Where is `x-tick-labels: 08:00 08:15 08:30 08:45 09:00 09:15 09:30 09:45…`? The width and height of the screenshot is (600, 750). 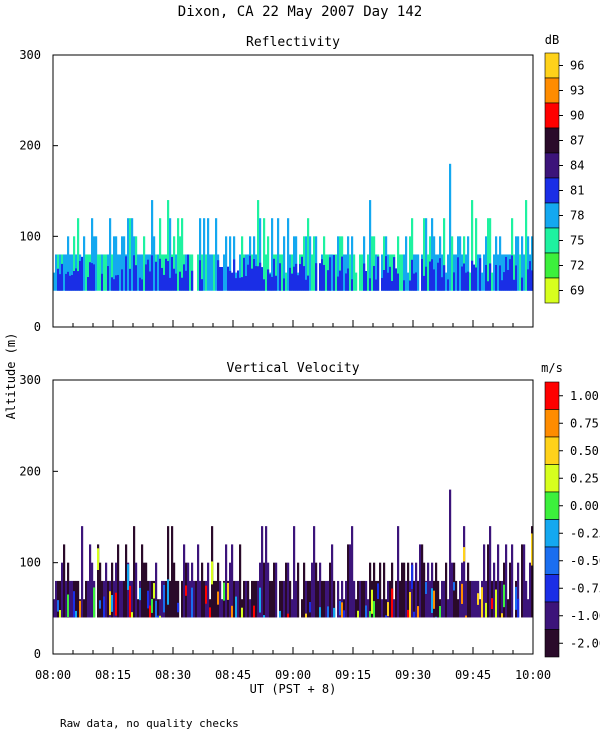 x-tick-labels: 08:00 08:15 08:30 08:45 09:00 09:15 09:30 09:45… is located at coordinates (293, 675).